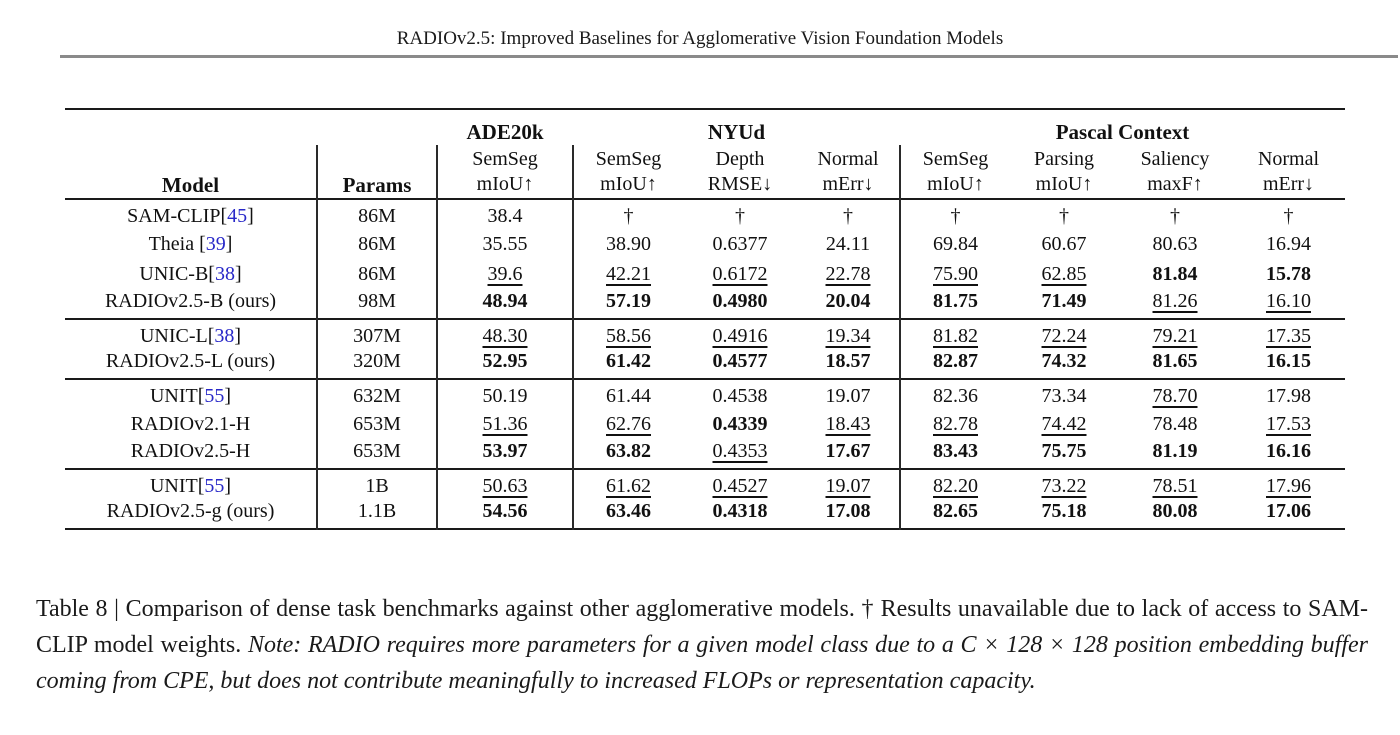 The width and height of the screenshot is (1400, 735). What do you see at coordinates (955, 243) in the screenshot?
I see `value-cell: 69.84` at bounding box center [955, 243].